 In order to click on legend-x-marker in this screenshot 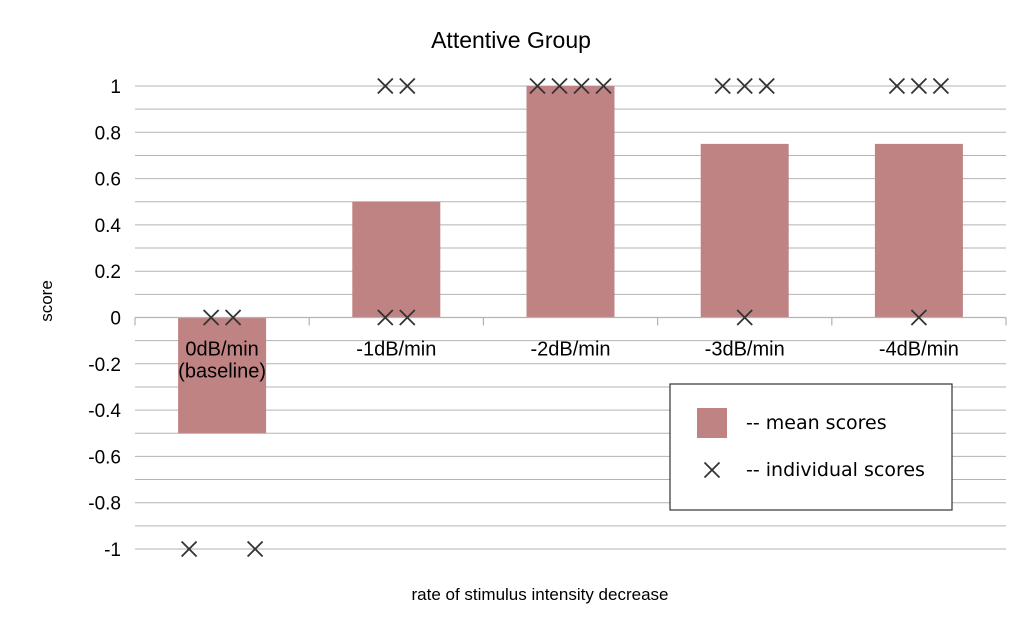, I will do `click(712, 470)`.